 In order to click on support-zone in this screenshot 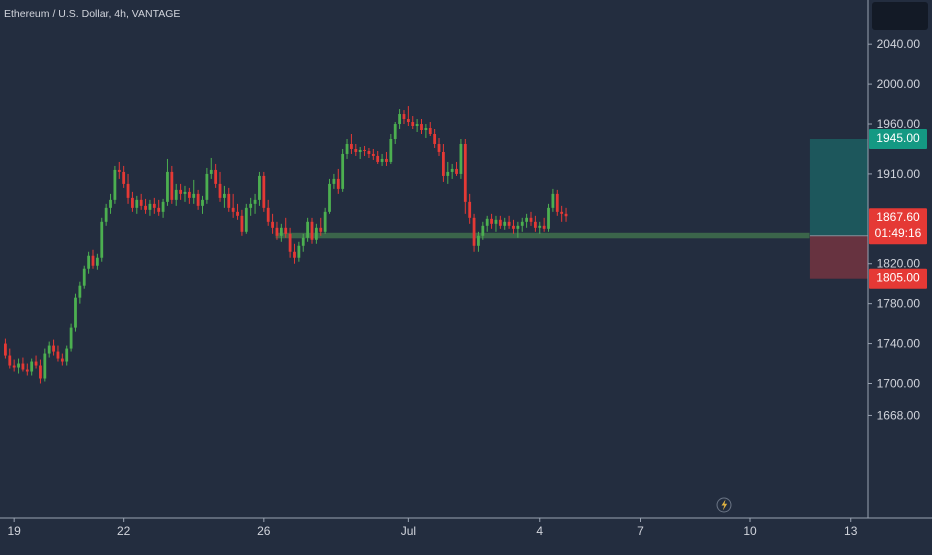, I will do `click(542, 235)`.